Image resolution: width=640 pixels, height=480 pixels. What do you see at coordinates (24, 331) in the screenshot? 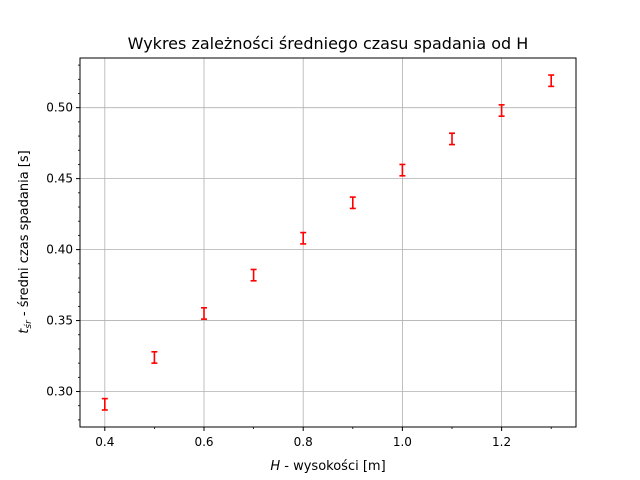
I see `y-axis-label-symbol: t` at bounding box center [24, 331].